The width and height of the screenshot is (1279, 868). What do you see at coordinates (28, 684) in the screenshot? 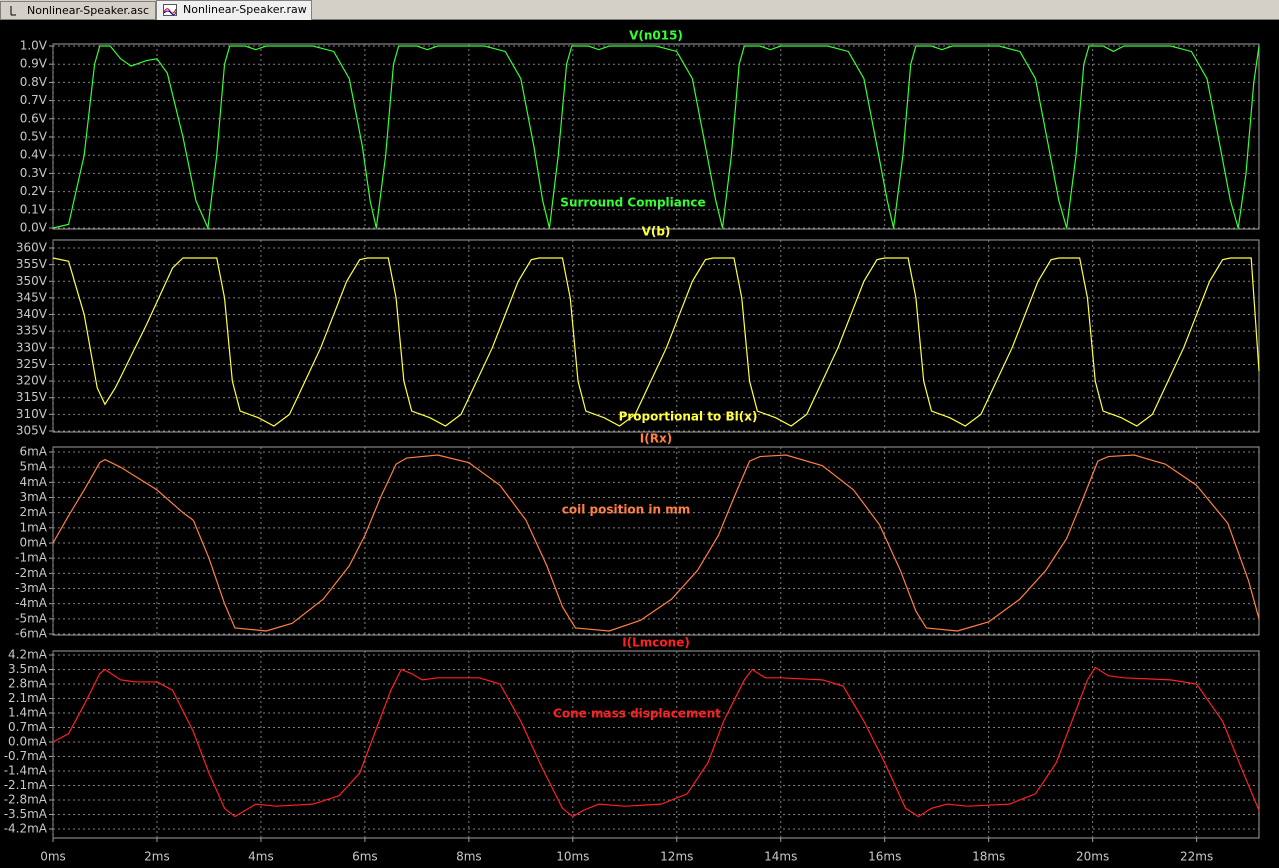
I see `y-tick-label: 2.8mA` at bounding box center [28, 684].